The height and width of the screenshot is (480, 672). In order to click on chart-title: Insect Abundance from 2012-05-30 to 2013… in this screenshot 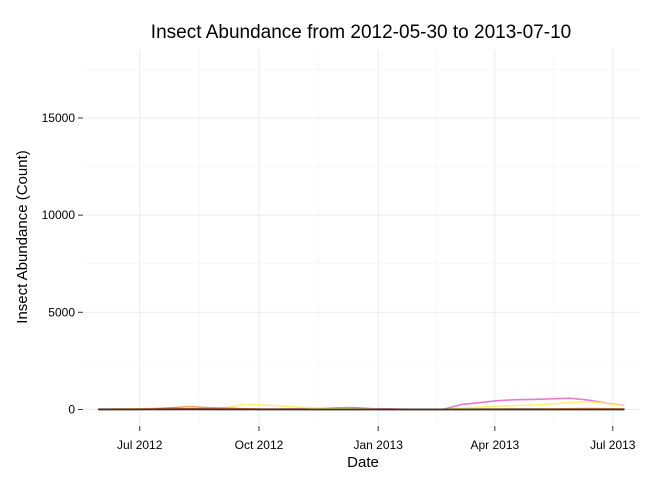, I will do `click(361, 32)`.